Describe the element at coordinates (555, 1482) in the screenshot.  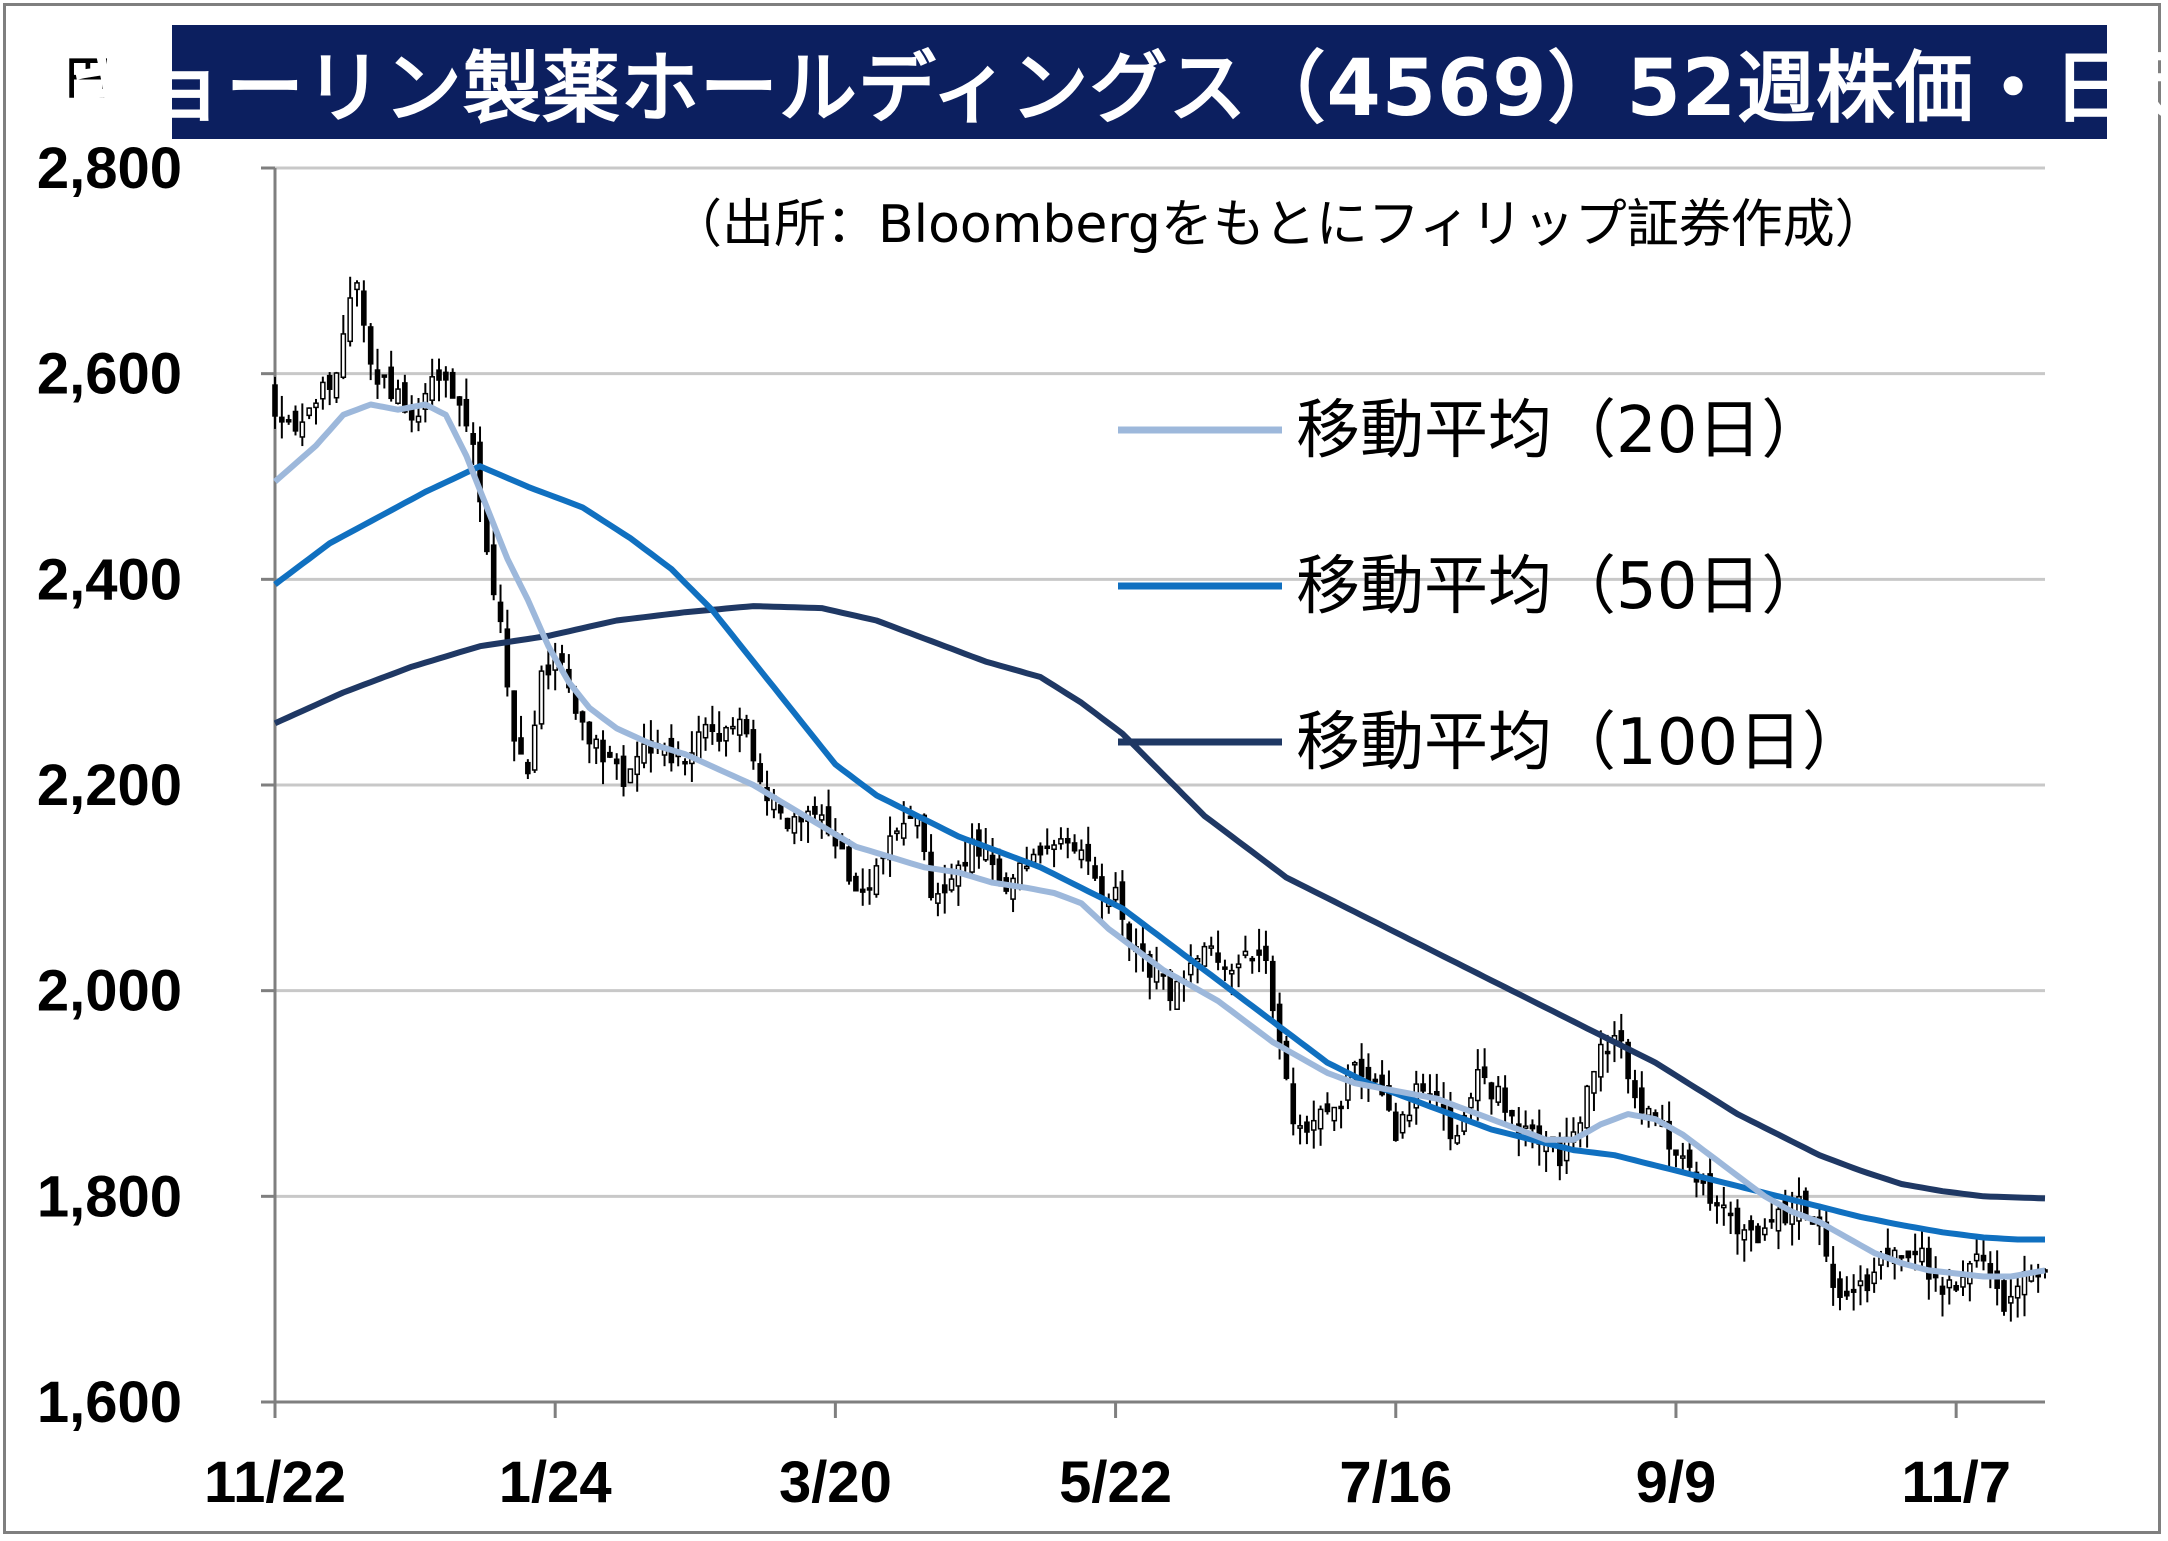
I see `x-tick-label: 1/24` at that location.